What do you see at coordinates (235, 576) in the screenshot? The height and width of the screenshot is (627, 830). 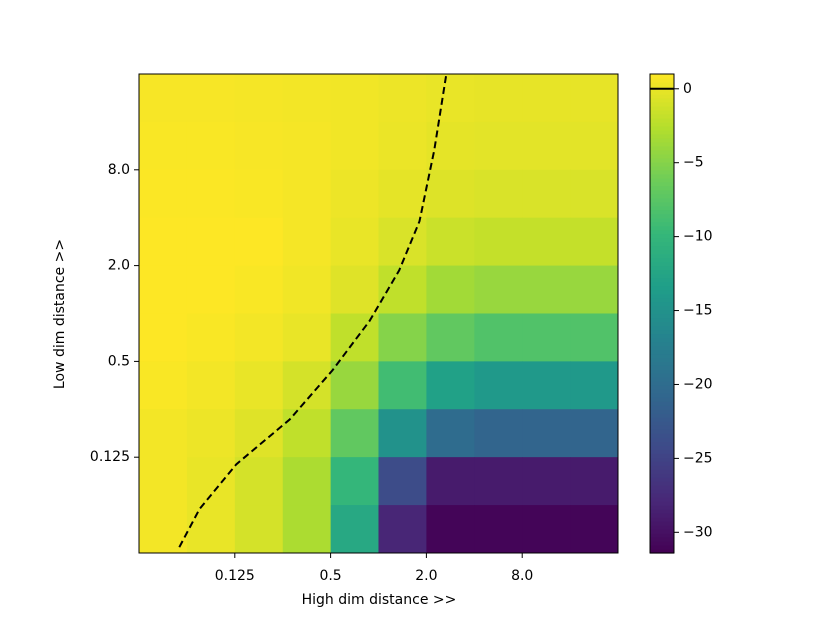 I see `x-tick-label: 0.125` at bounding box center [235, 576].